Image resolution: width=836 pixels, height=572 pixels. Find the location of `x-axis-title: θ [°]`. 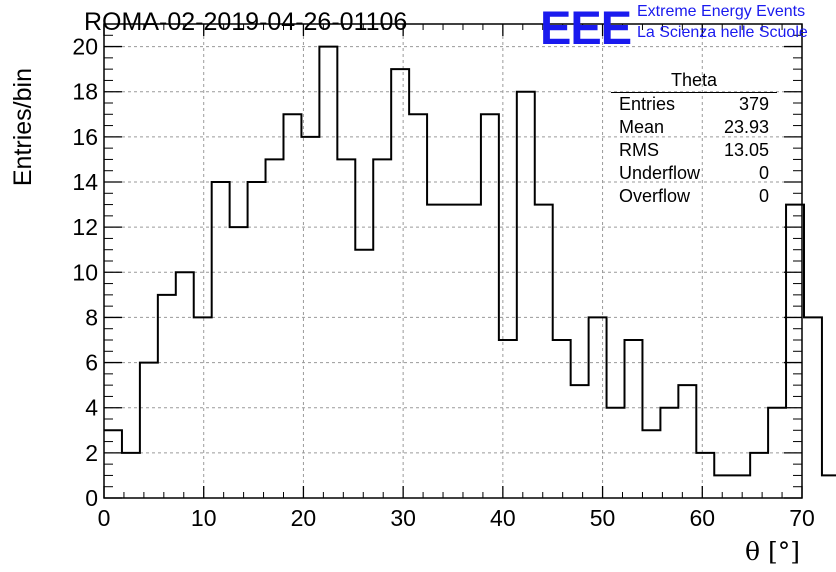

x-axis-title: θ [°] is located at coordinates (772, 551).